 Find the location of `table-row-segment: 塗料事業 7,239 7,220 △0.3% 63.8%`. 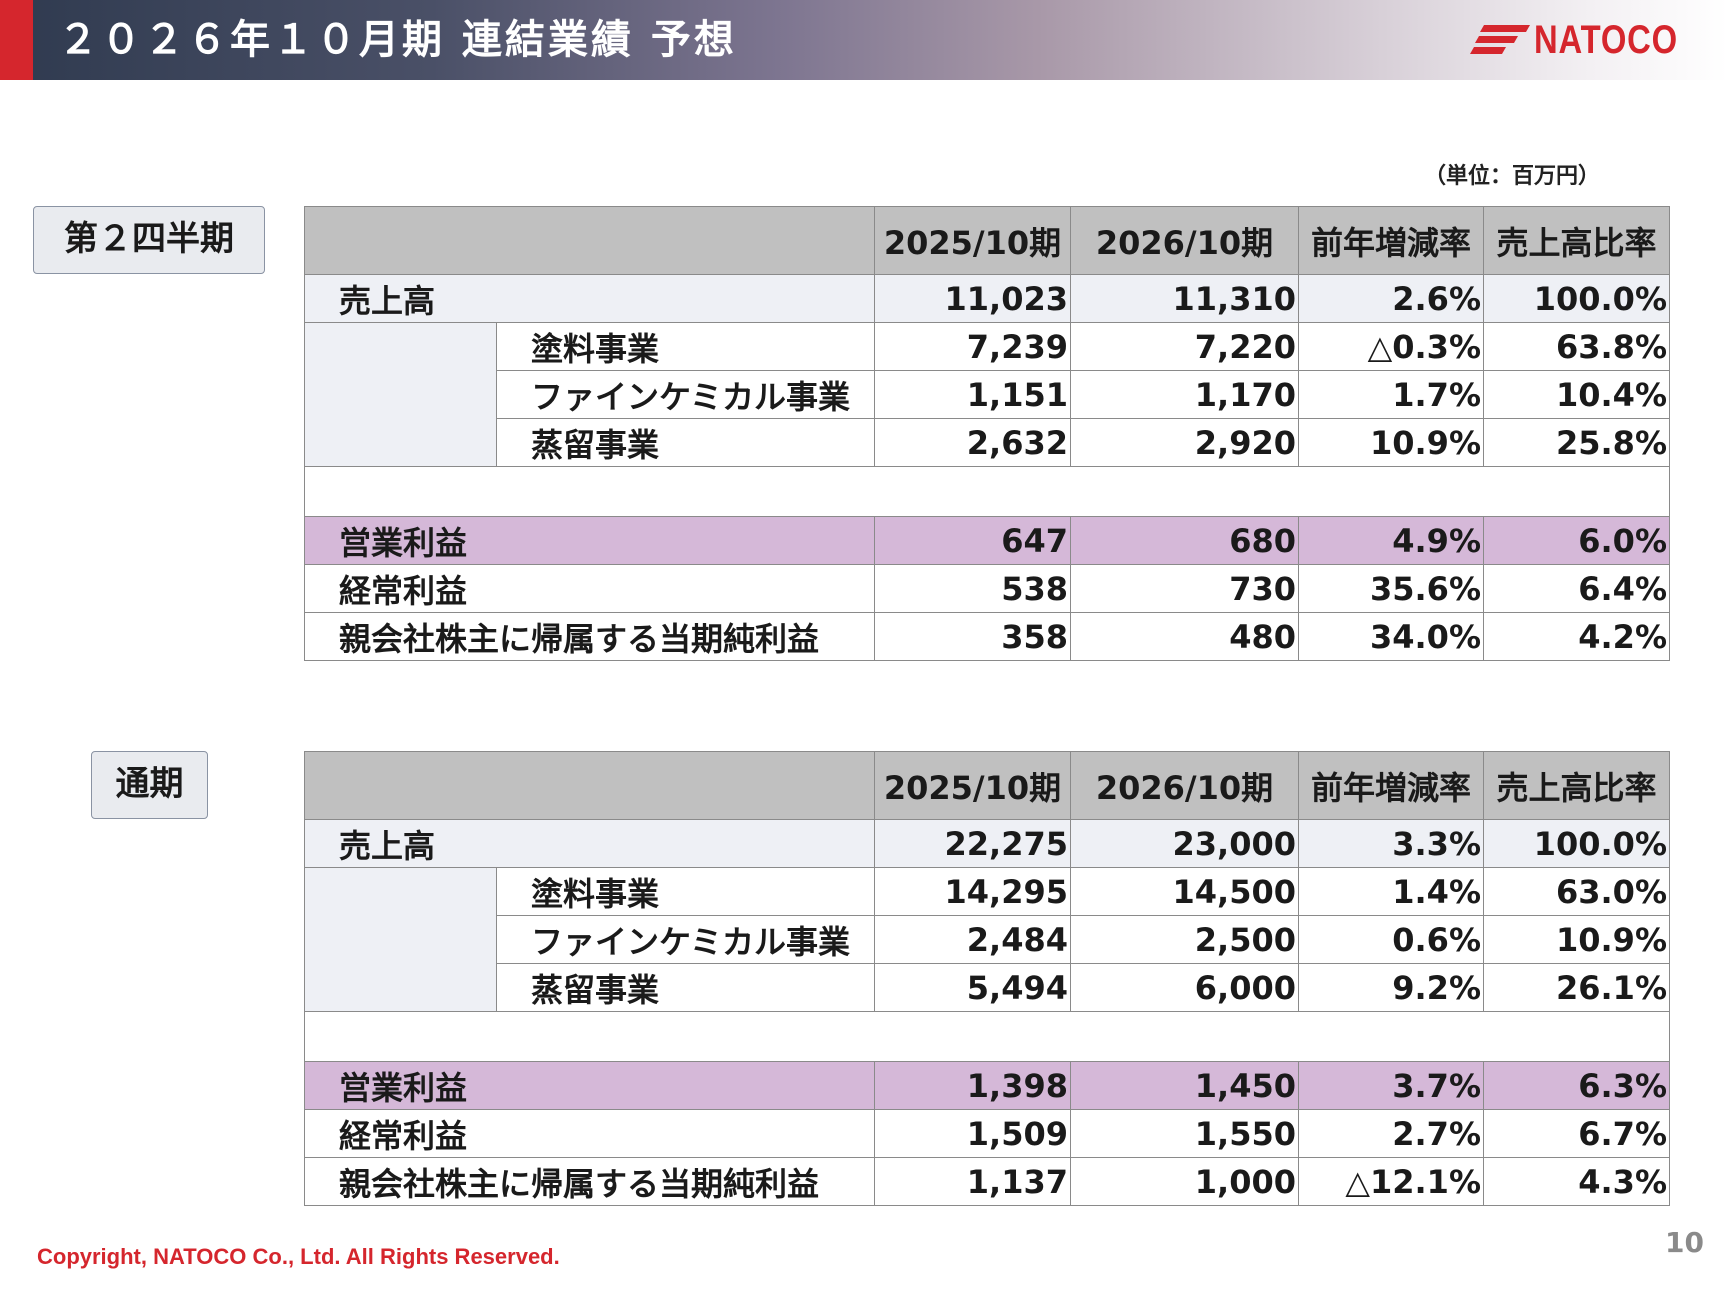

table-row-segment: 塗料事業 7,239 7,220 △0.3% 63.8% is located at coordinates (987, 394).